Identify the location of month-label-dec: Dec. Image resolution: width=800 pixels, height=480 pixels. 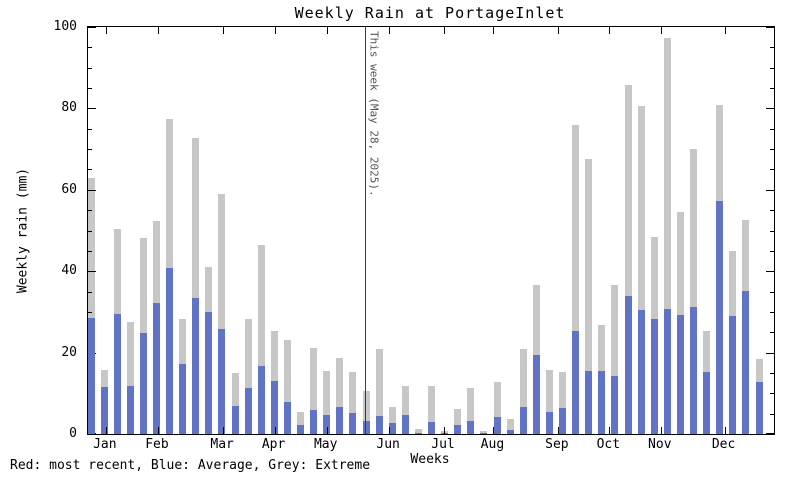
(723, 444).